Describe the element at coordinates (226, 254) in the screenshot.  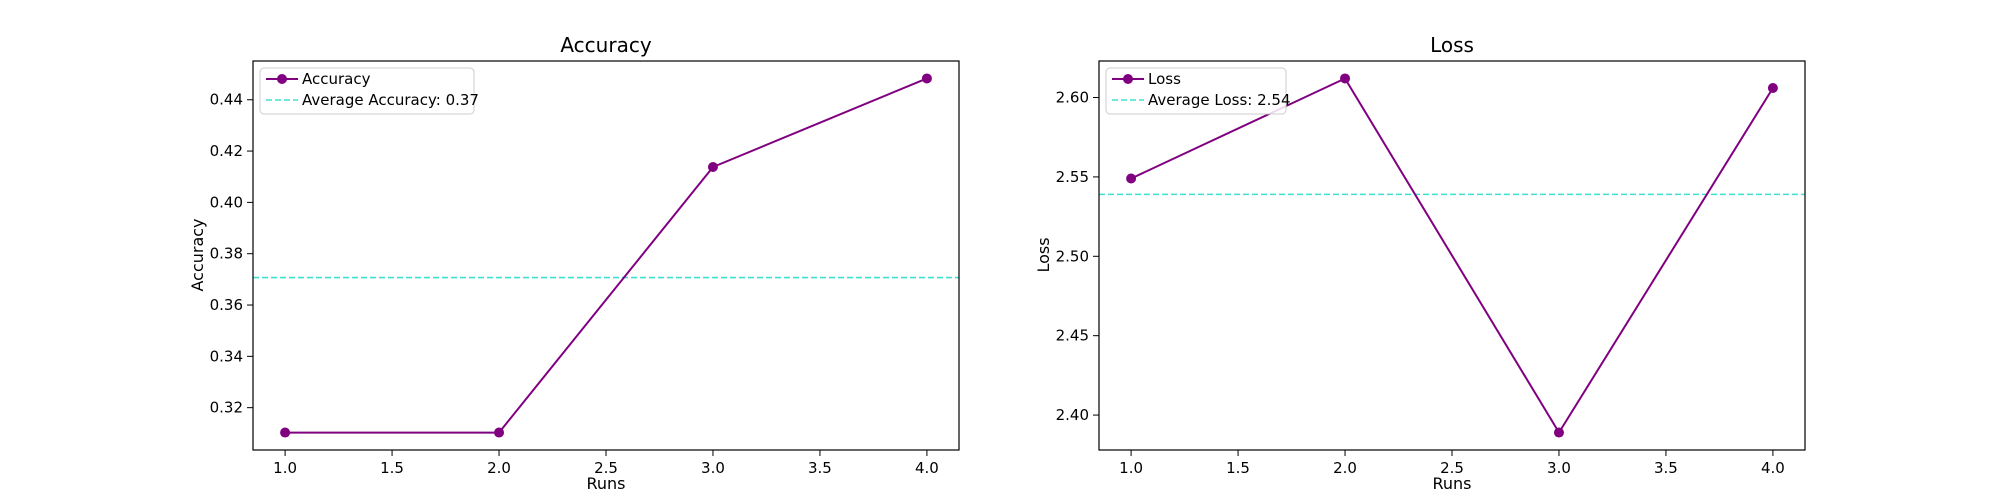
I see `y-tick-label: 0.38` at that location.